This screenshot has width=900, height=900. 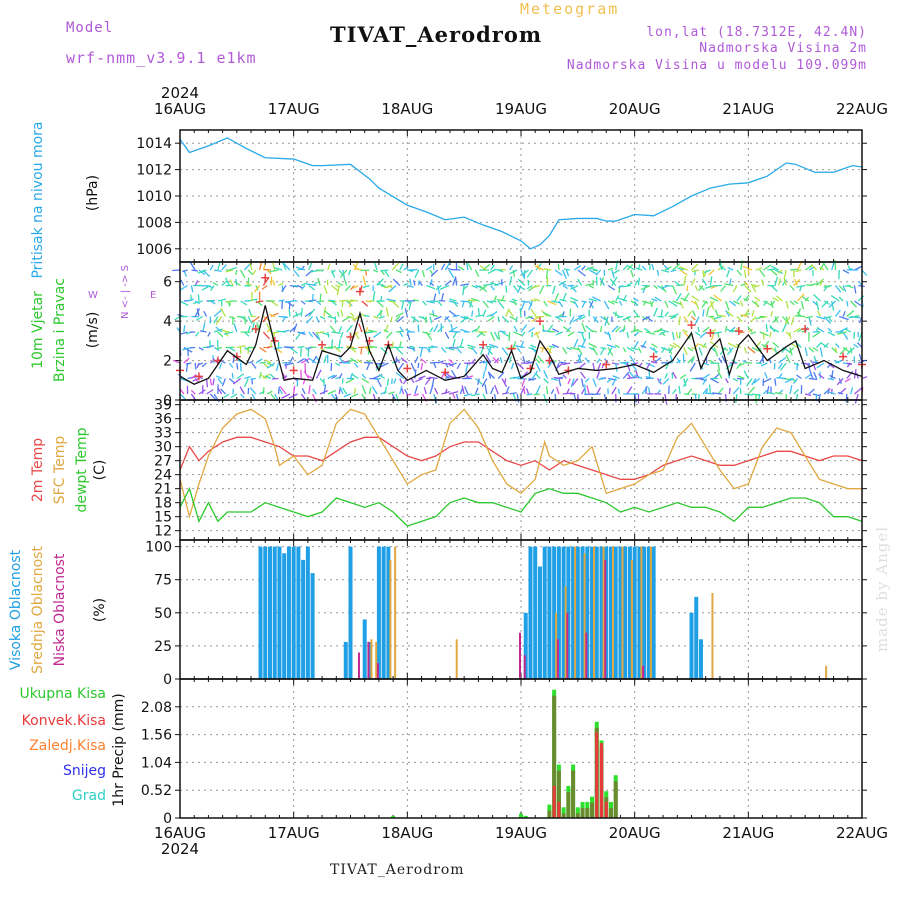 What do you see at coordinates (38, 330) in the screenshot?
I see `wind-label-1: 10m Vjetar` at bounding box center [38, 330].